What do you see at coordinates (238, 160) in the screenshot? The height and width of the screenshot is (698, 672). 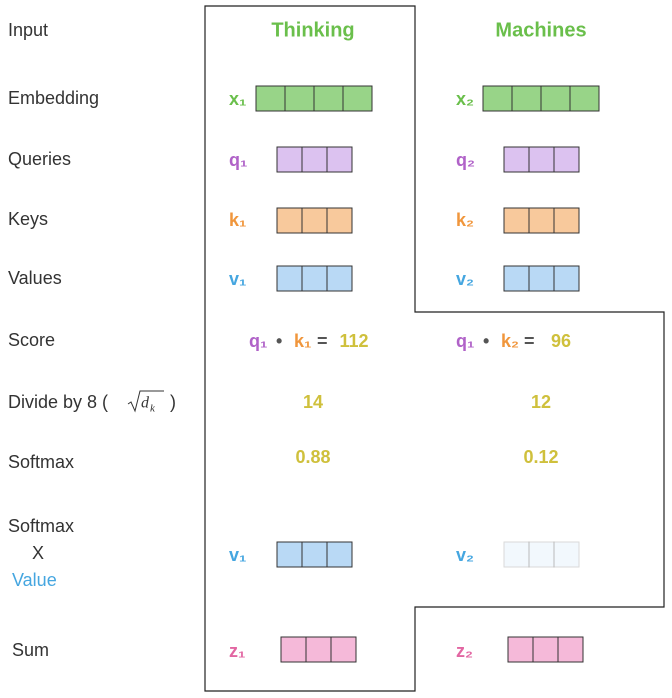 I see `vector-label: q₁` at bounding box center [238, 160].